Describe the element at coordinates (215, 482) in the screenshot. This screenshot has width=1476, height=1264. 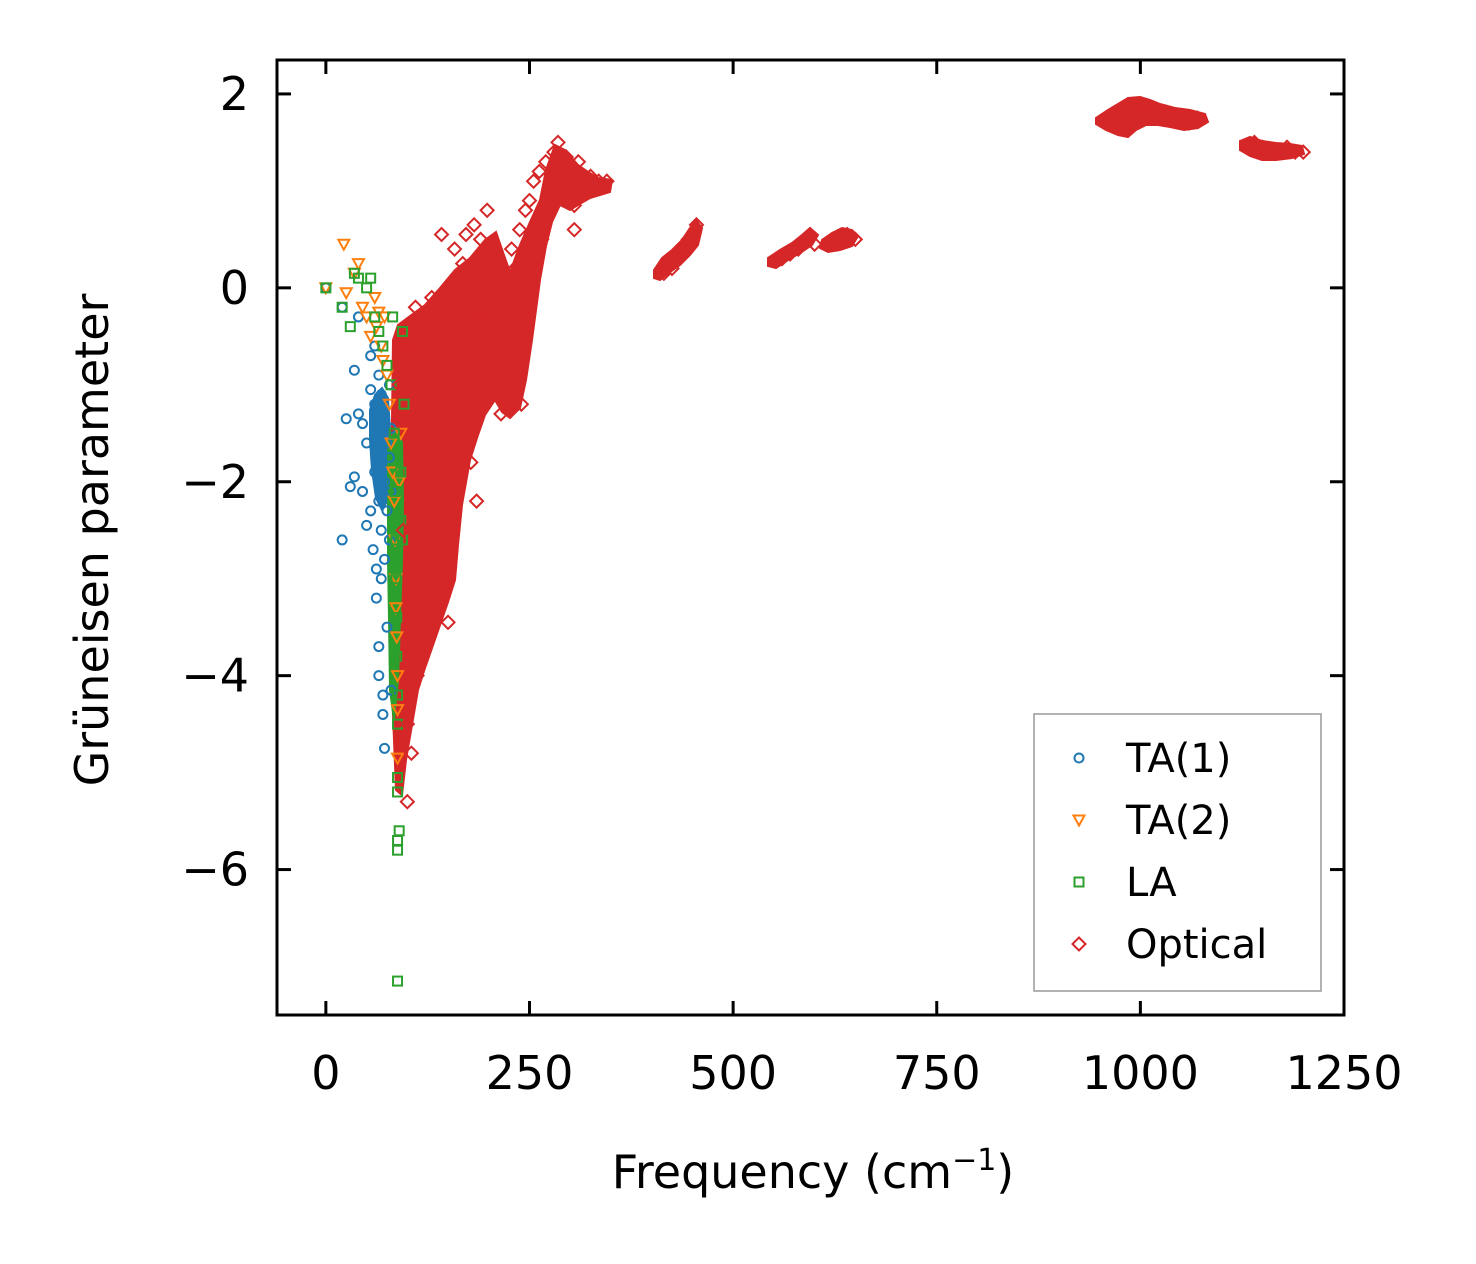
I see `y-tick-label: −2` at that location.